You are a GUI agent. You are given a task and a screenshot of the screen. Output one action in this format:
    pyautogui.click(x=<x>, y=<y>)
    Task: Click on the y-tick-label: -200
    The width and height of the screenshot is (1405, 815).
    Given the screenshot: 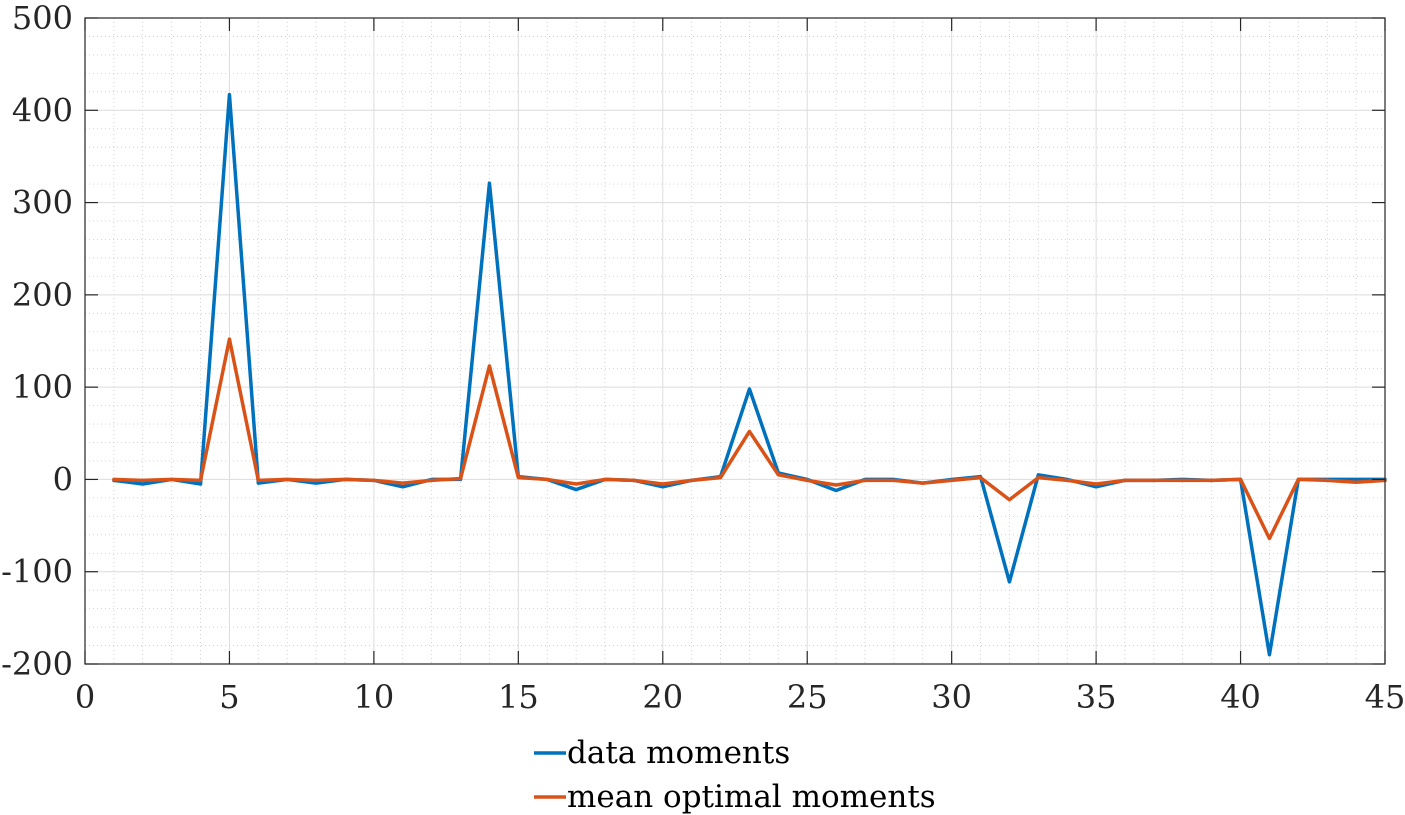 What is the action you would take?
    pyautogui.click(x=37, y=664)
    